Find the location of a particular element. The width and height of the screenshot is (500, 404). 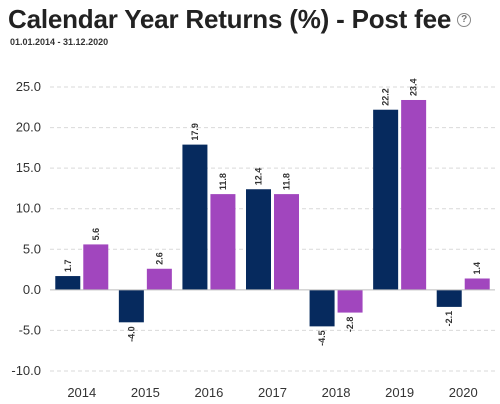

date-range: 01.01.2014 - 31.12.2020 is located at coordinates (59, 42).